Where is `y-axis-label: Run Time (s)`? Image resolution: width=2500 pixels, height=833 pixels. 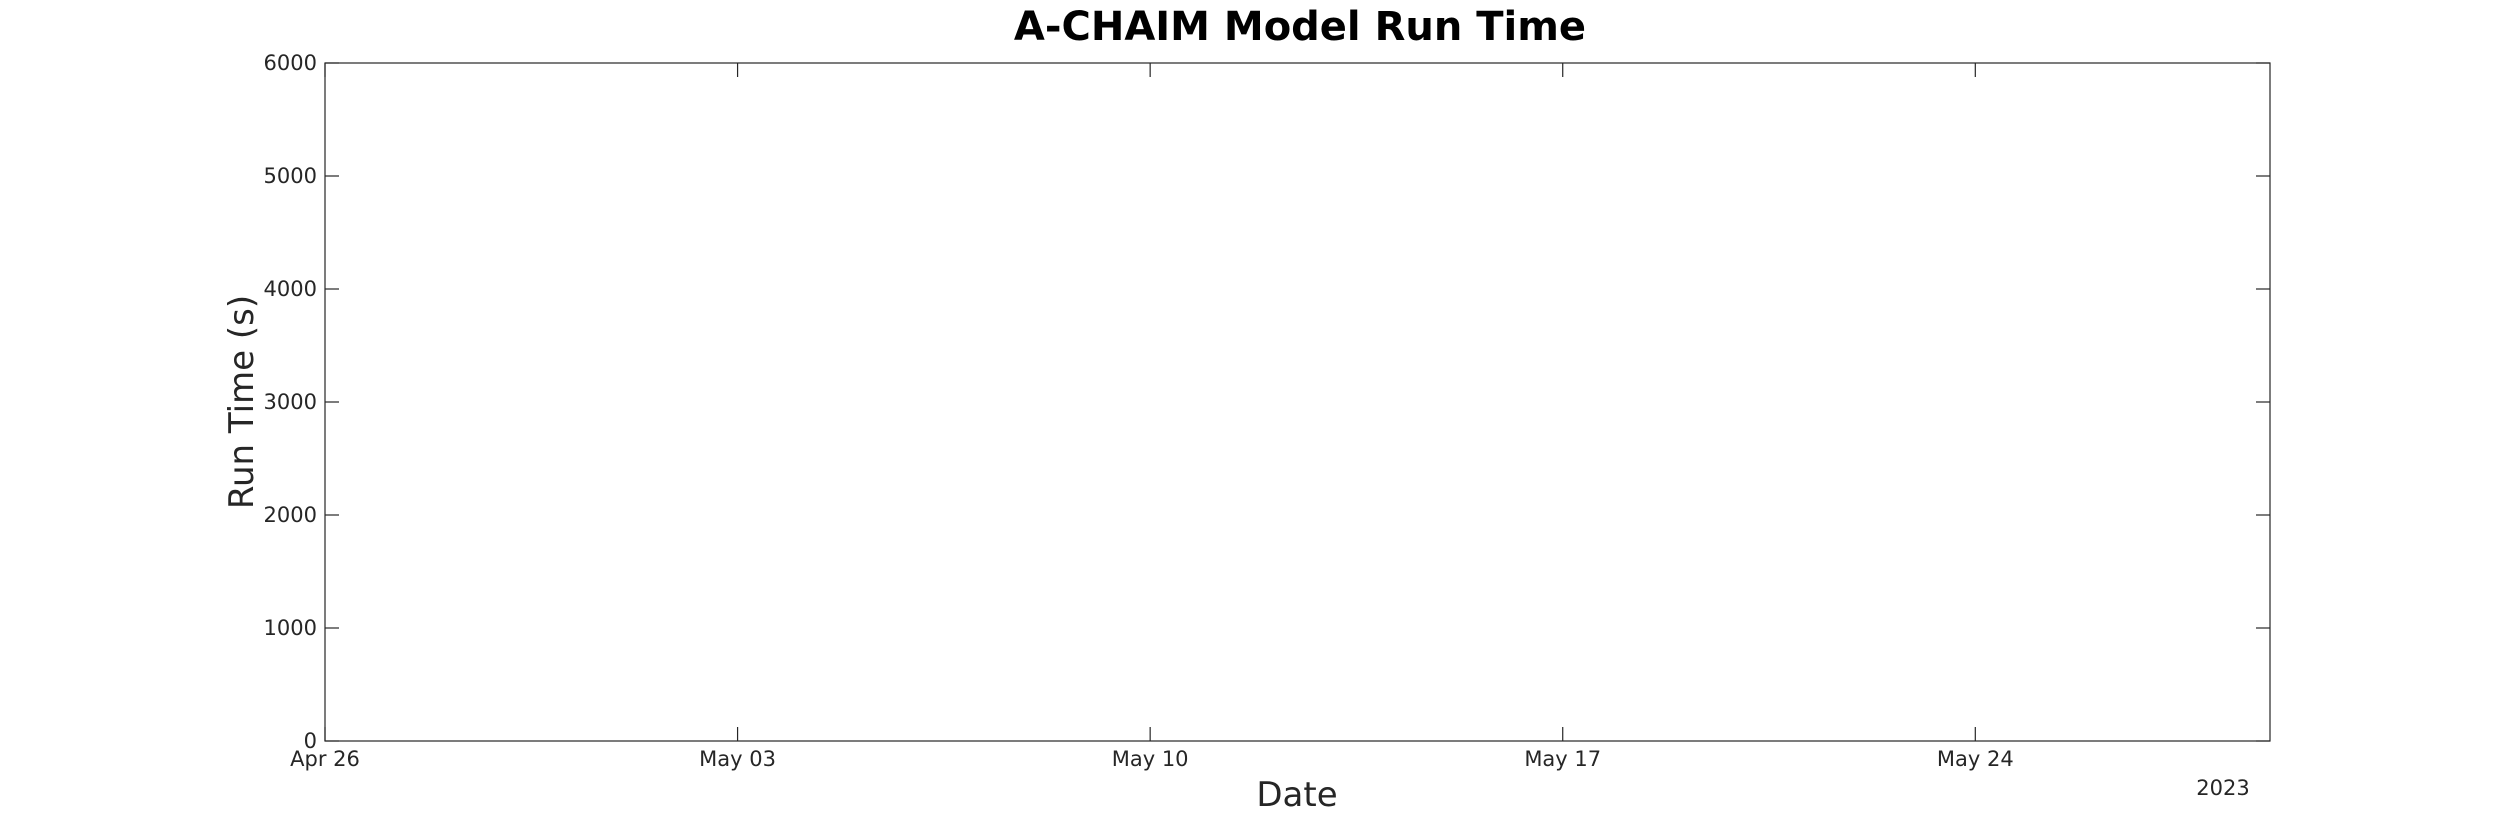
y-axis-label: Run Time (s) is located at coordinates (242, 402).